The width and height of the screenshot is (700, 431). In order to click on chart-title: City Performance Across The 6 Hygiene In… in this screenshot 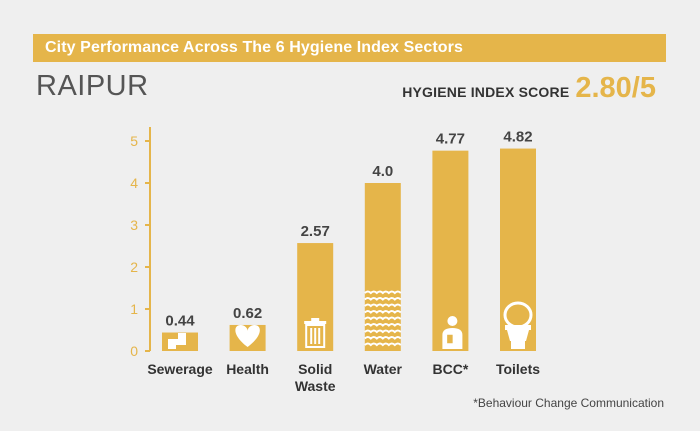, I will do `click(254, 47)`.